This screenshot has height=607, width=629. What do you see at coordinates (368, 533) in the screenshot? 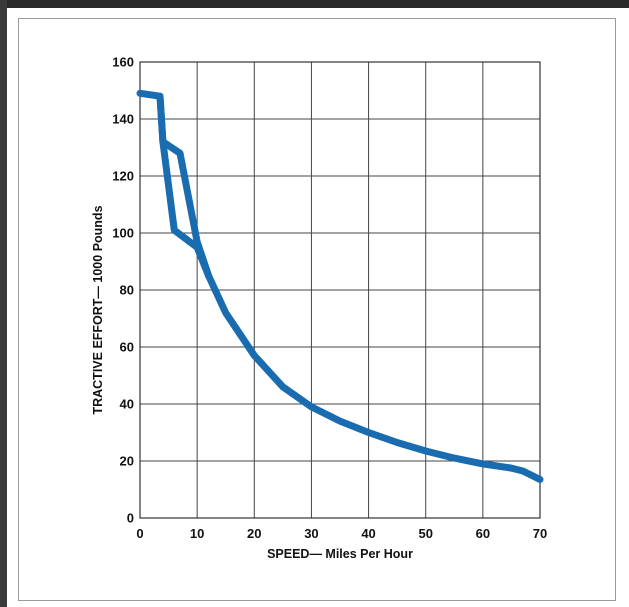
I see `x-tick-label-40: 40` at bounding box center [368, 533].